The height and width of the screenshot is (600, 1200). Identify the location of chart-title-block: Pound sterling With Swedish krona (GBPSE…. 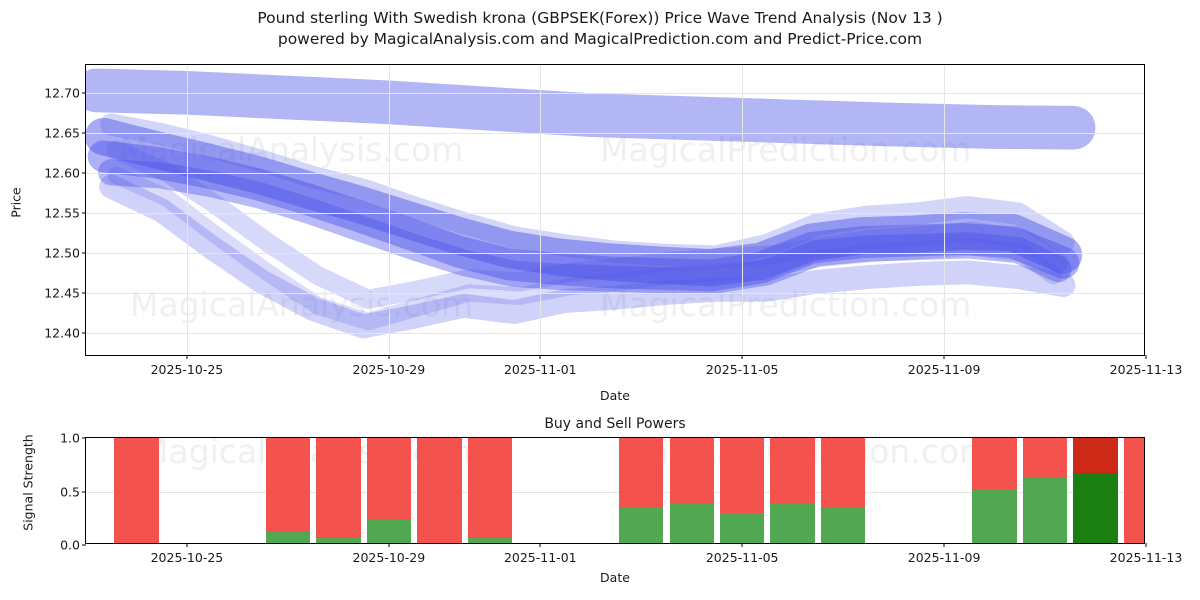
(600, 29).